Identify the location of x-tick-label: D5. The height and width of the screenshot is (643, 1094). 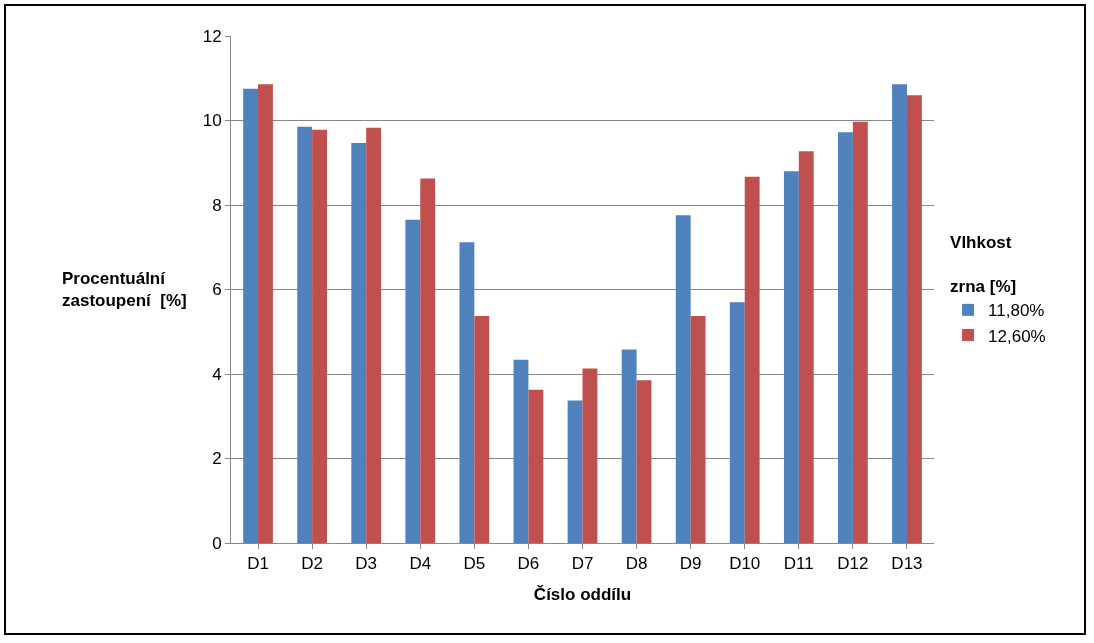
(474, 564).